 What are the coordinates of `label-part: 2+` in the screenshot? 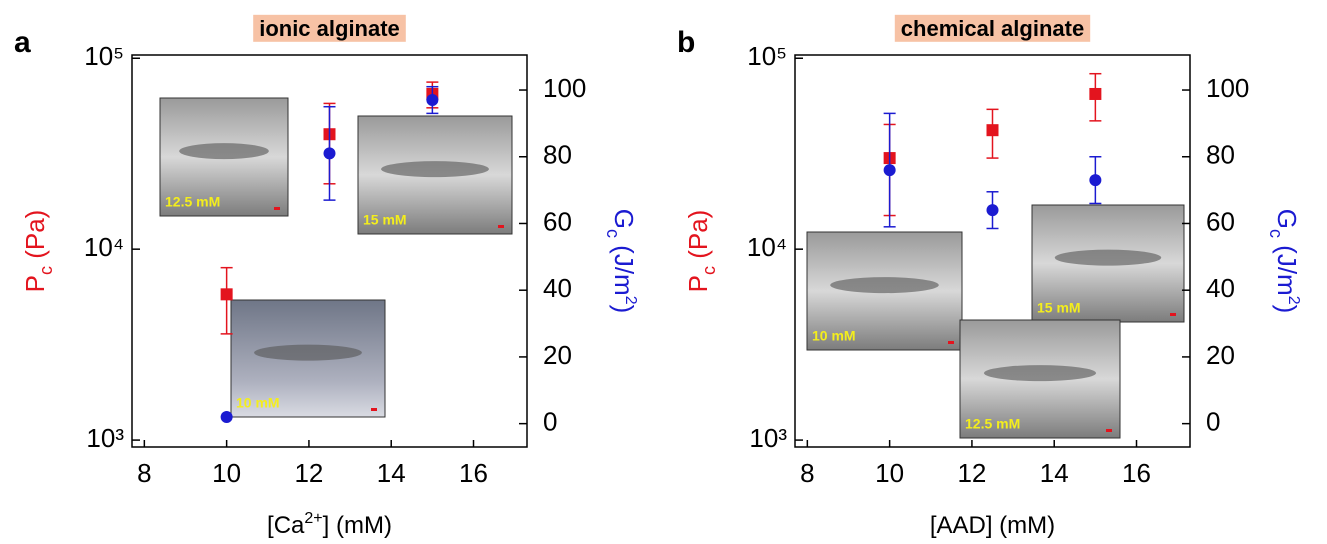 It's located at (313, 518).